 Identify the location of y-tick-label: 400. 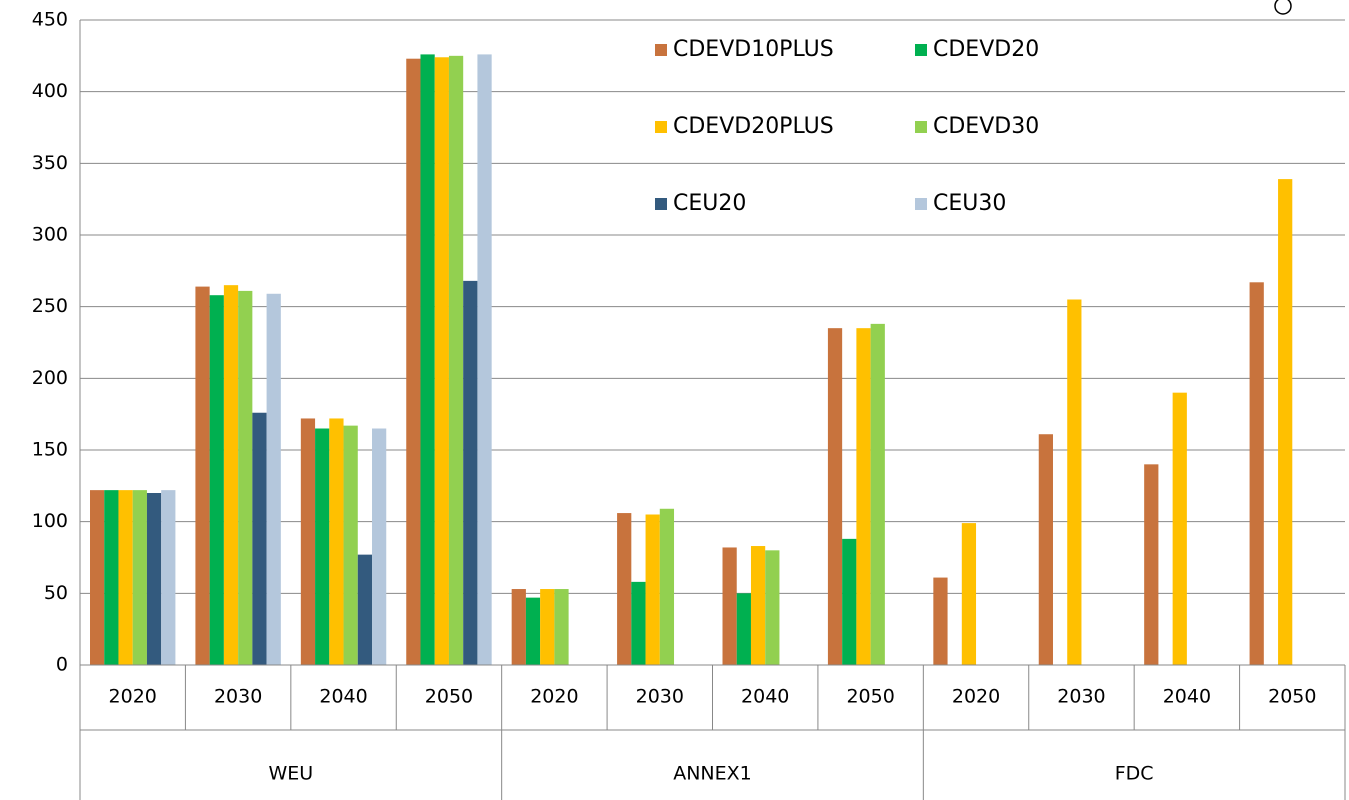
(50, 91).